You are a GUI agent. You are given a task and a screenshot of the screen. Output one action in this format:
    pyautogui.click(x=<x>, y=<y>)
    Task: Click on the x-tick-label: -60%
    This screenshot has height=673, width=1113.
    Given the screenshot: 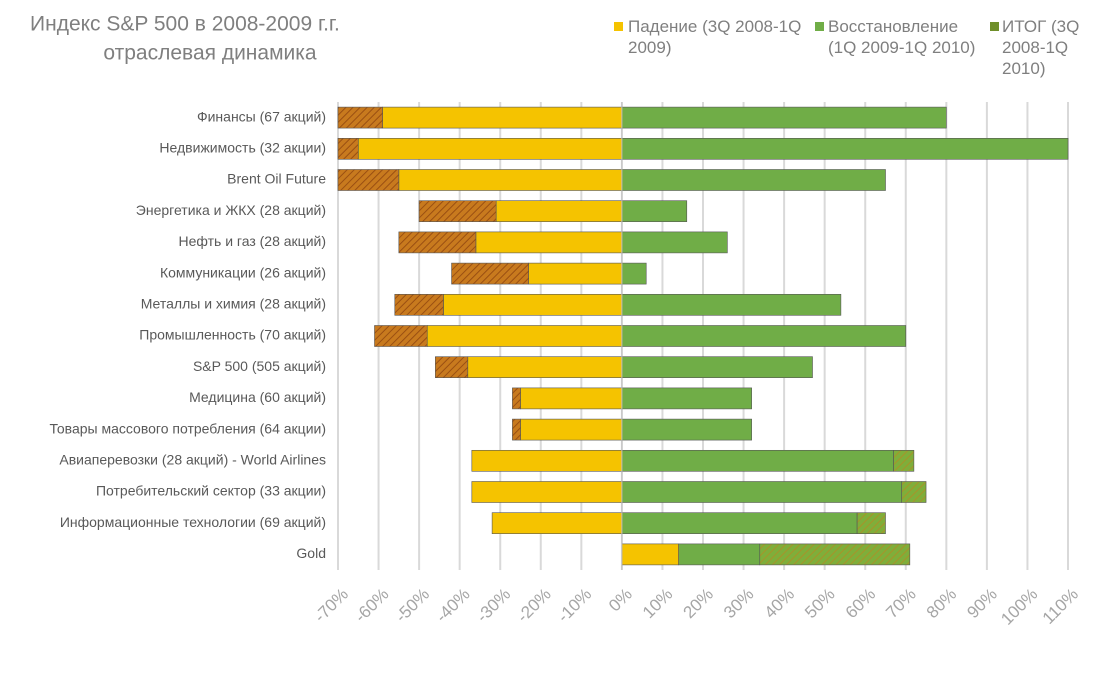 What is the action you would take?
    pyautogui.click(x=371, y=605)
    